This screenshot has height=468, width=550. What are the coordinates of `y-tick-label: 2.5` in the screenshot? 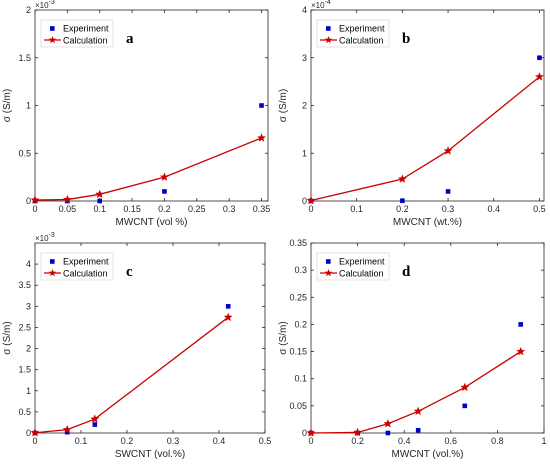 It's located at (24, 327).